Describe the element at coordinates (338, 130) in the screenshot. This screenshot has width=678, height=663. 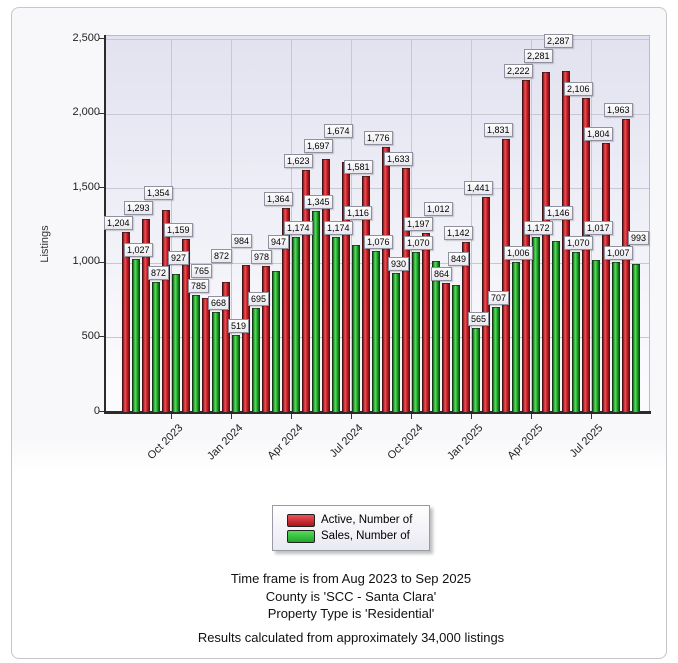
I see `value-label-active: 1,674` at that location.